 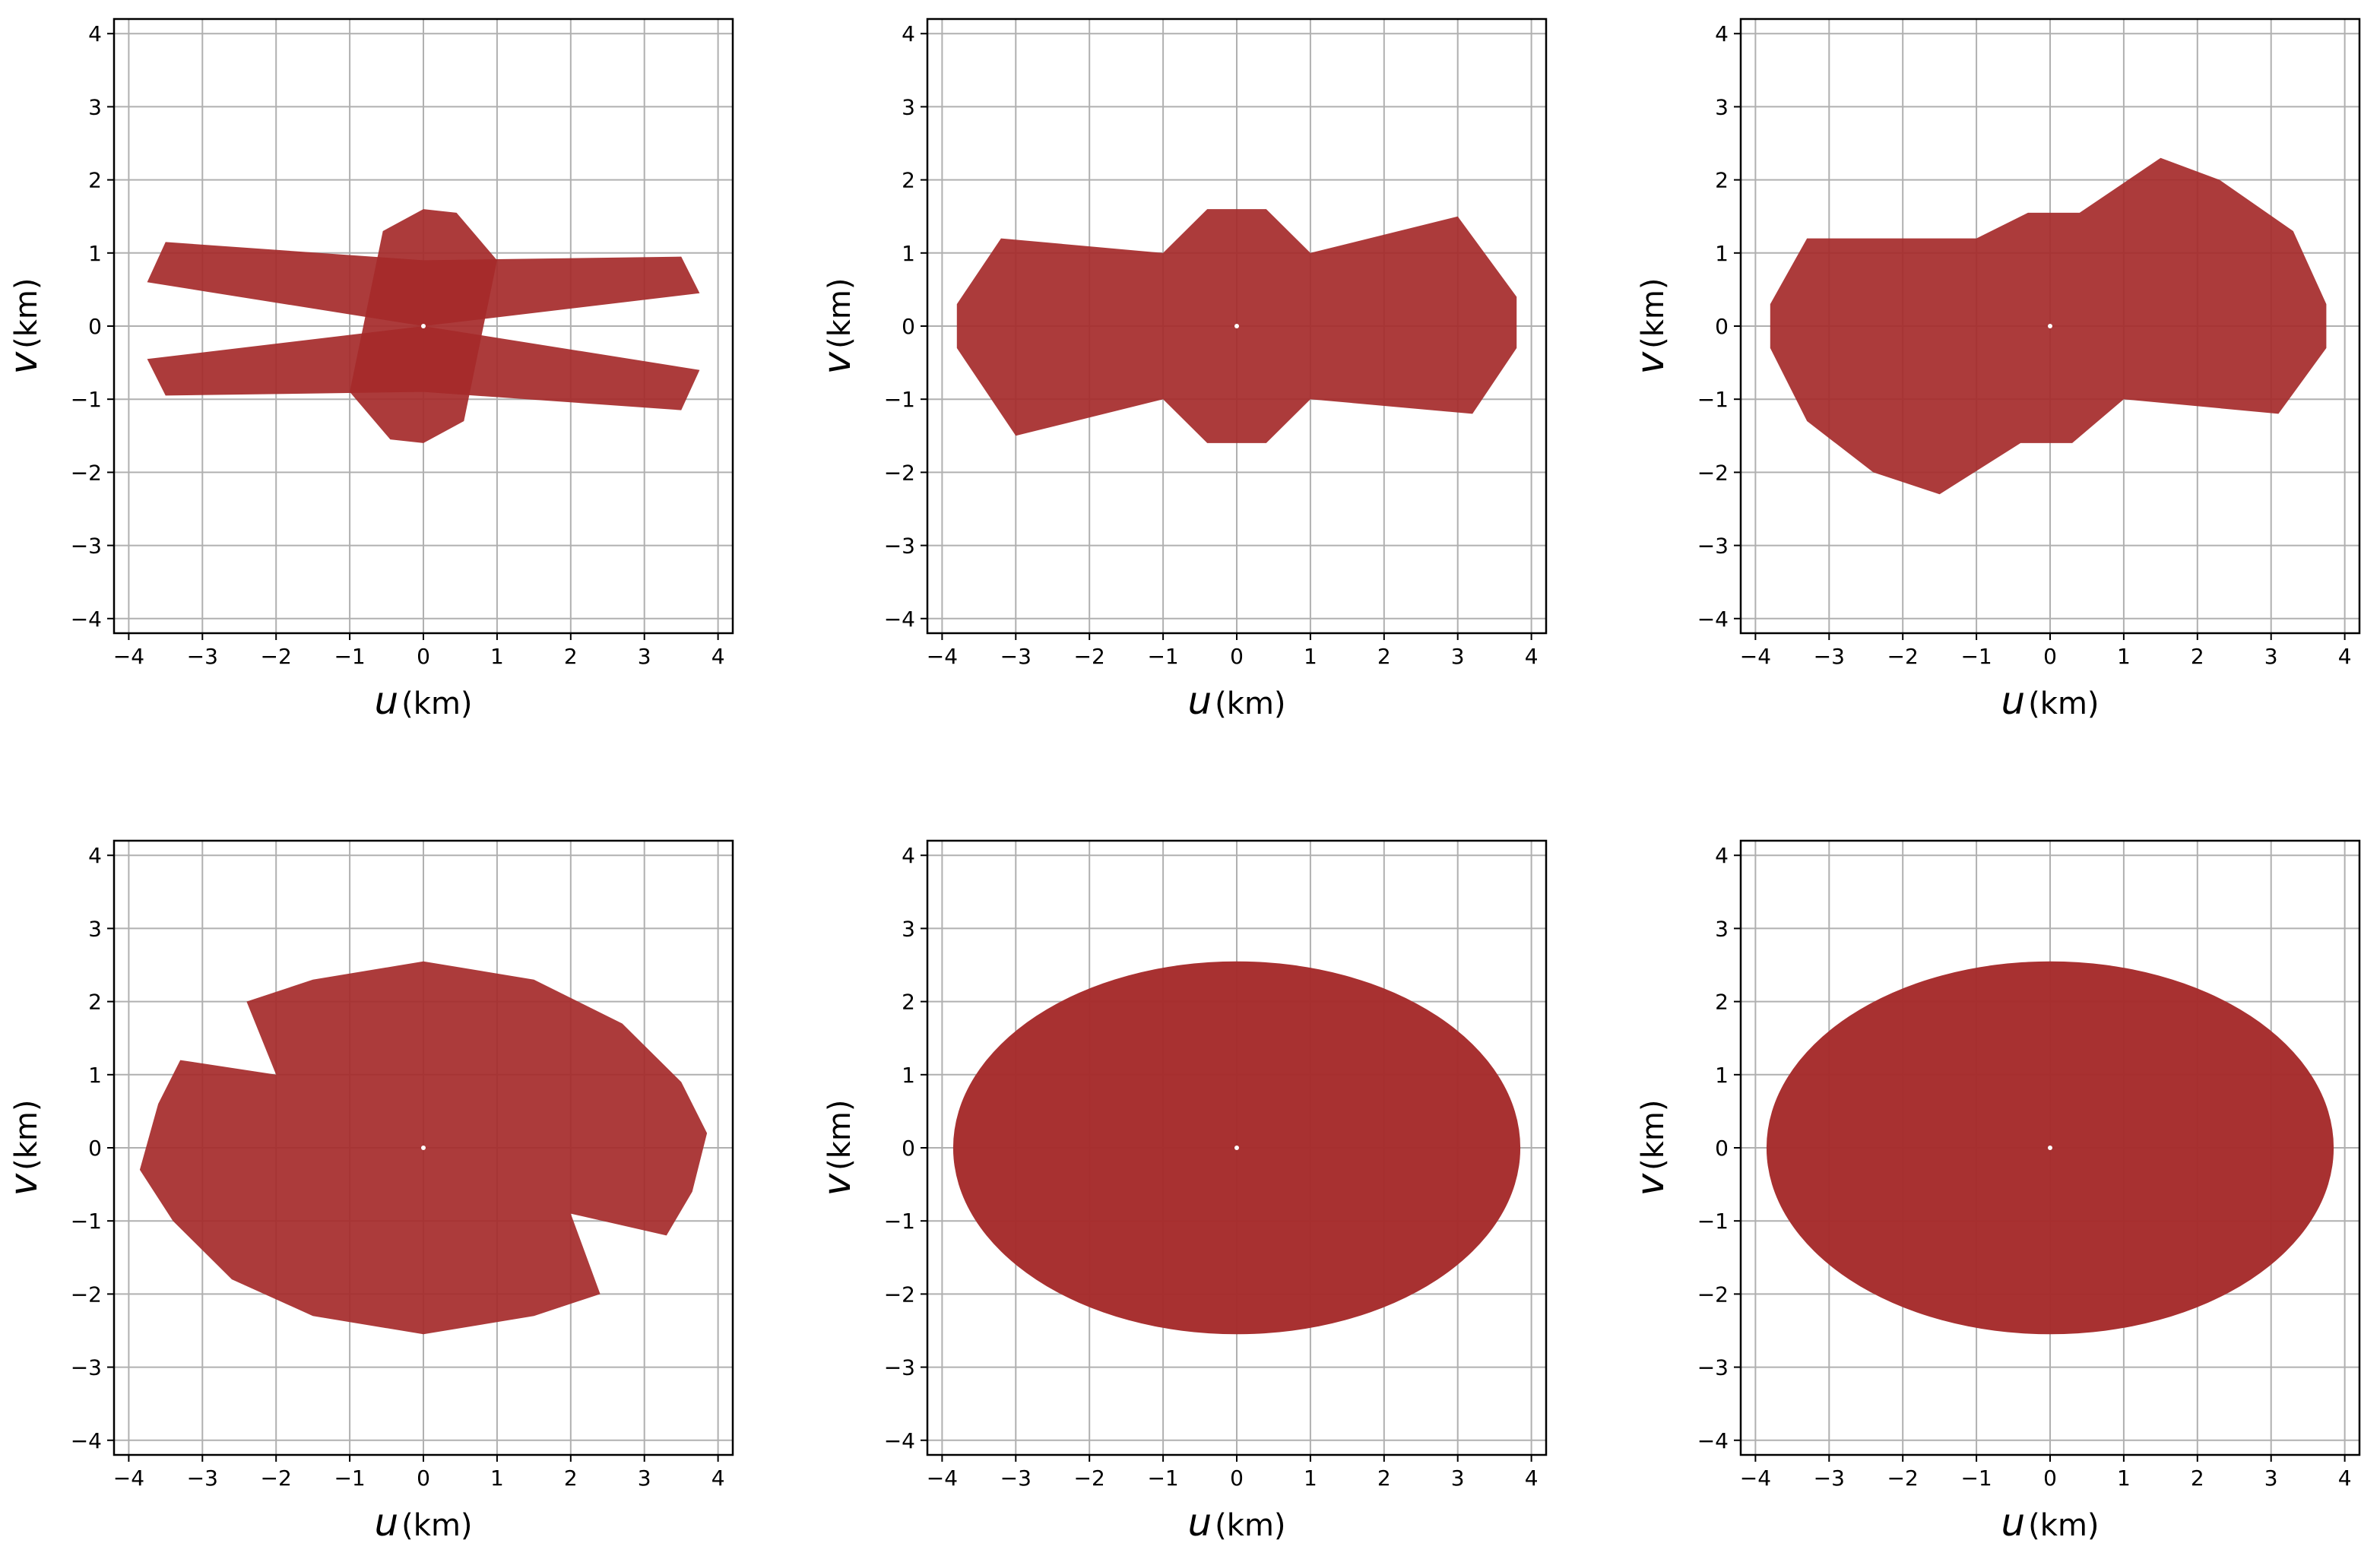 What do you see at coordinates (1829, 1478) in the screenshot?
I see `x-tick-label: −3` at bounding box center [1829, 1478].